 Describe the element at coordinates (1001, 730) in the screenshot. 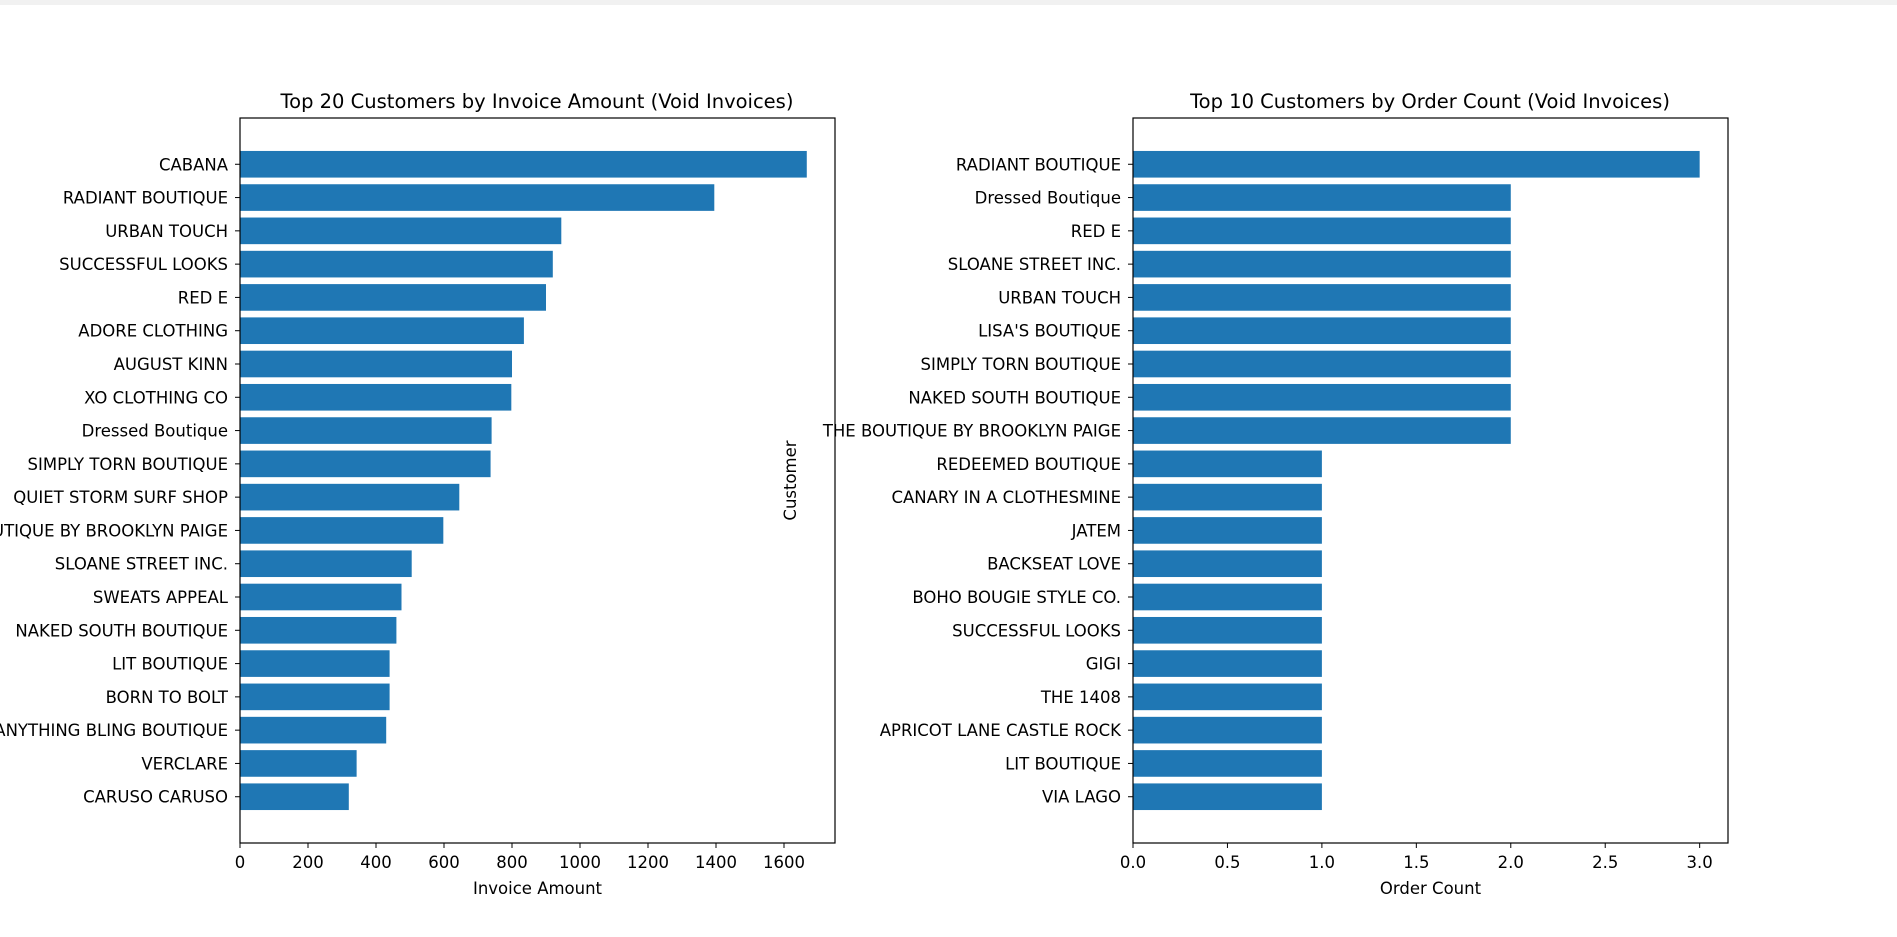

I see `y-tick-label: APRICOT LANE CASTLE ROCK` at that location.